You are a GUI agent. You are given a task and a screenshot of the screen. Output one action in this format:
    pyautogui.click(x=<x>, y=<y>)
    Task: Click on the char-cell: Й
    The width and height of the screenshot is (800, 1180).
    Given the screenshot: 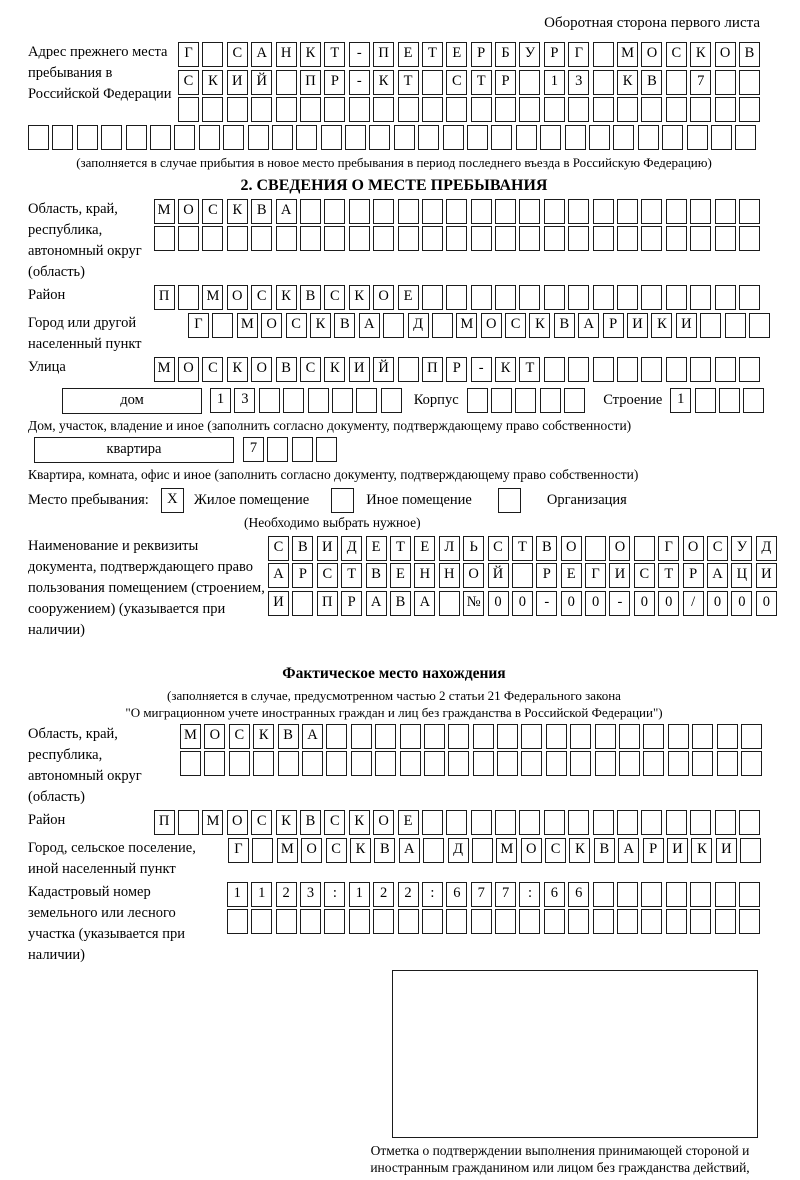 What is the action you would take?
    pyautogui.click(x=384, y=369)
    